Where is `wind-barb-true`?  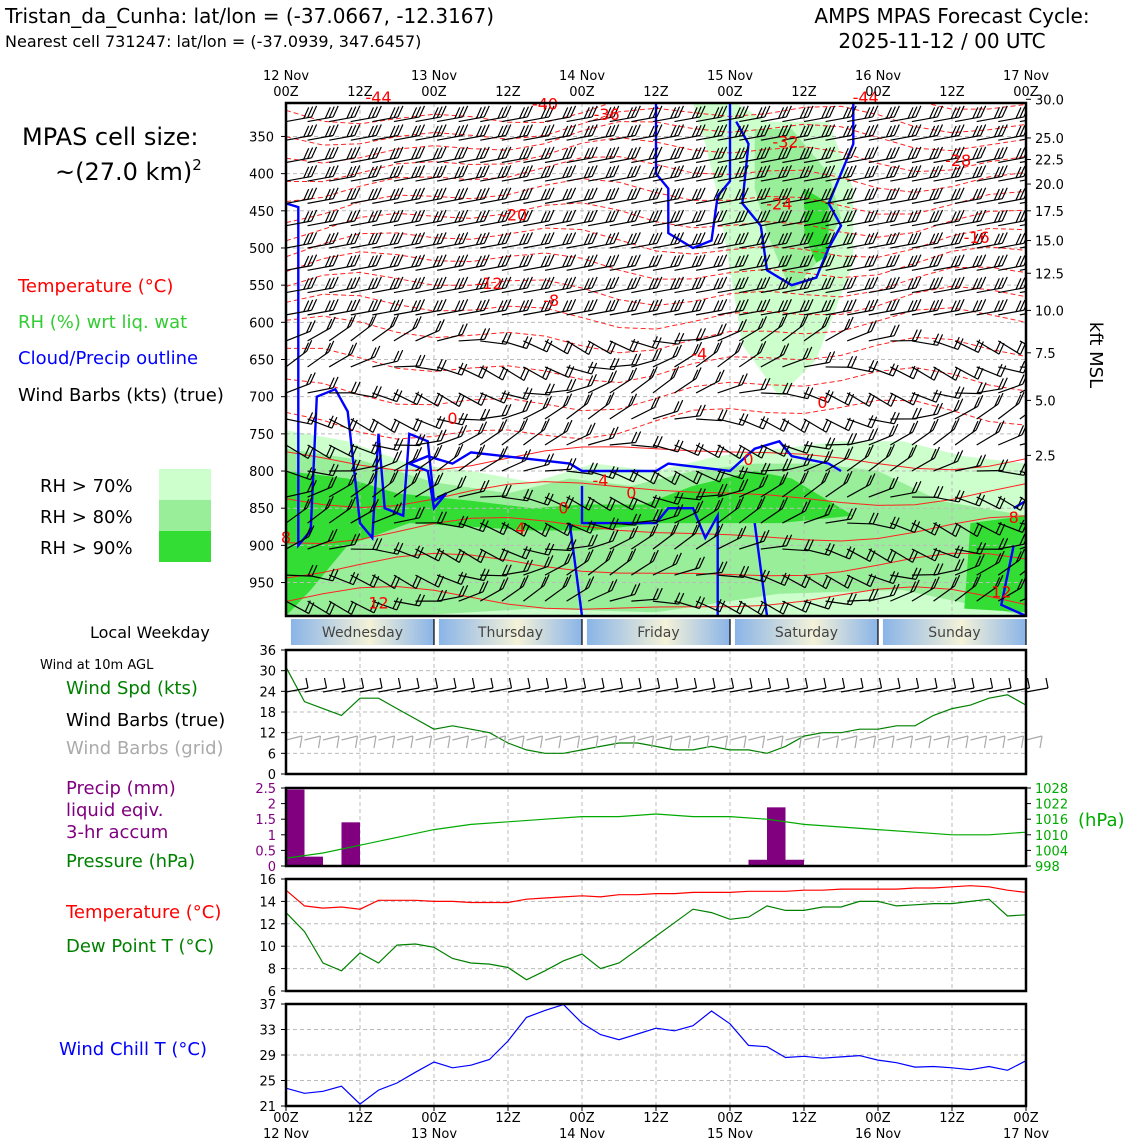
wind-barb-true is located at coordinates (852, 690).